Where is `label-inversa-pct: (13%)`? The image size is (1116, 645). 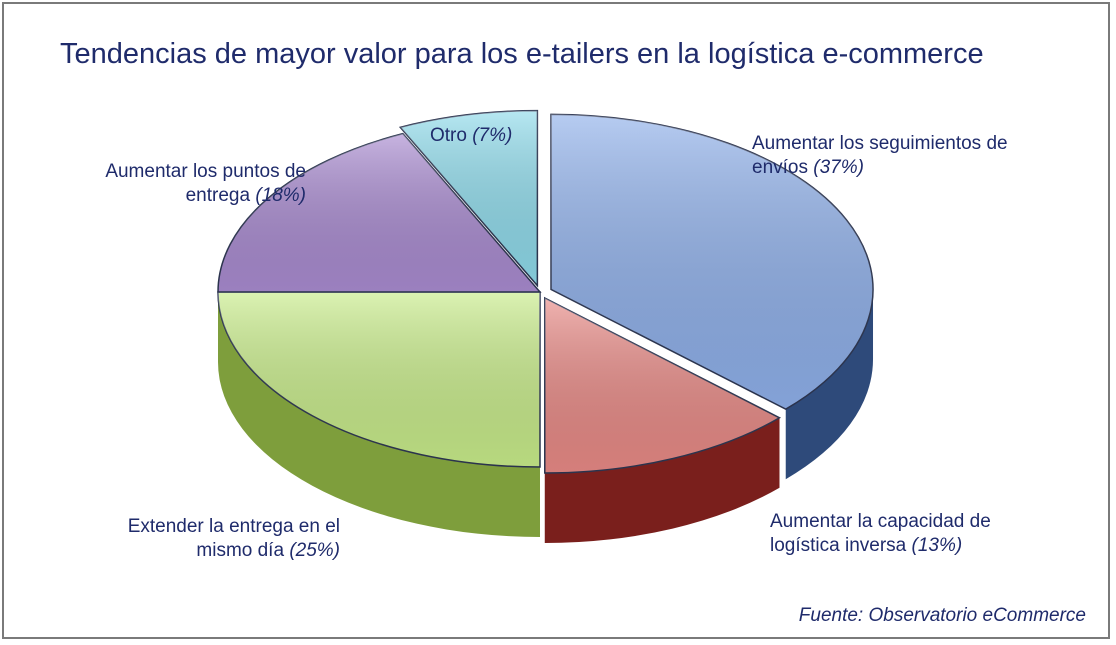
label-inversa-pct: (13%) is located at coordinates (937, 545).